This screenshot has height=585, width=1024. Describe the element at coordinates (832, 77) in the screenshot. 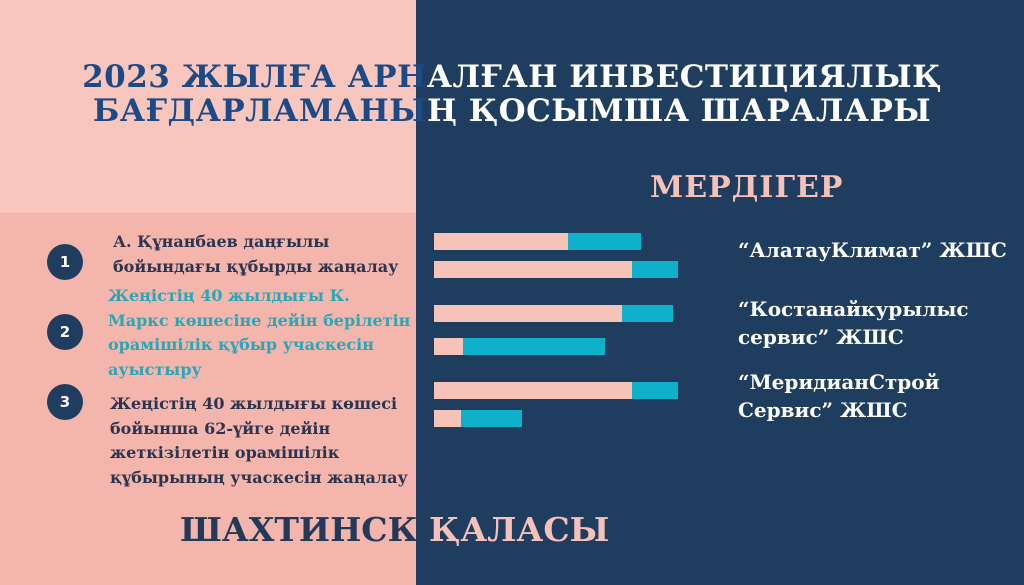

I see `text-char: Я` at that location.